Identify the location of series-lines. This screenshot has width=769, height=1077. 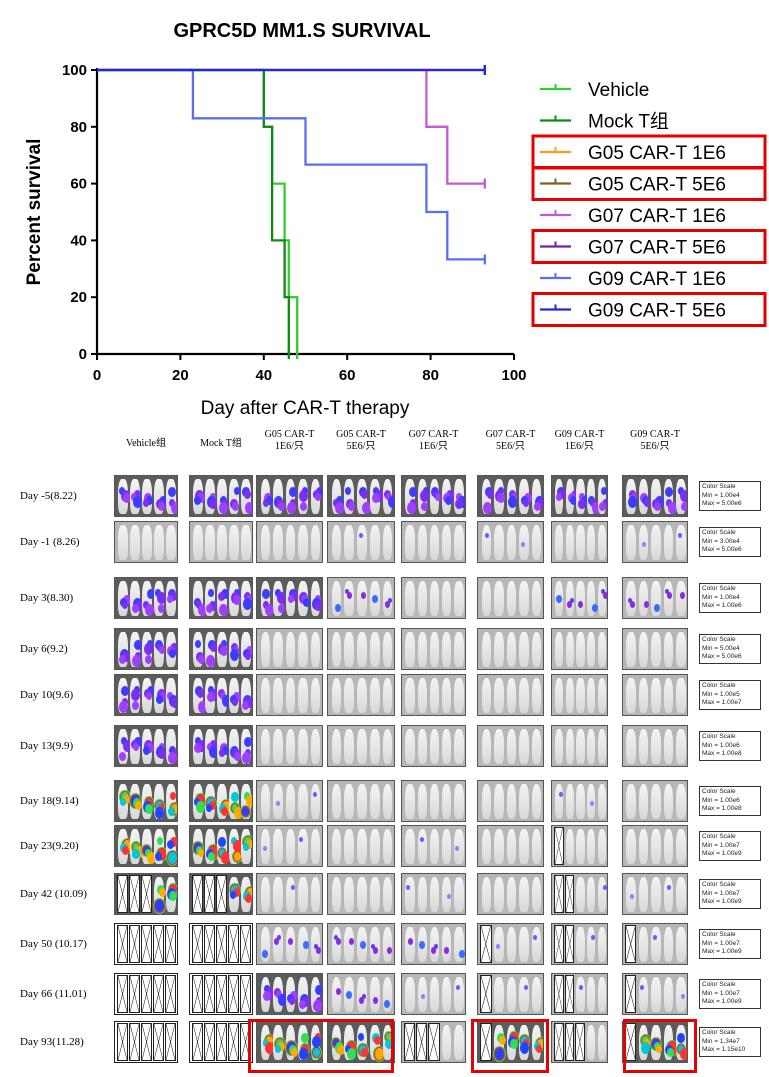
(291, 212).